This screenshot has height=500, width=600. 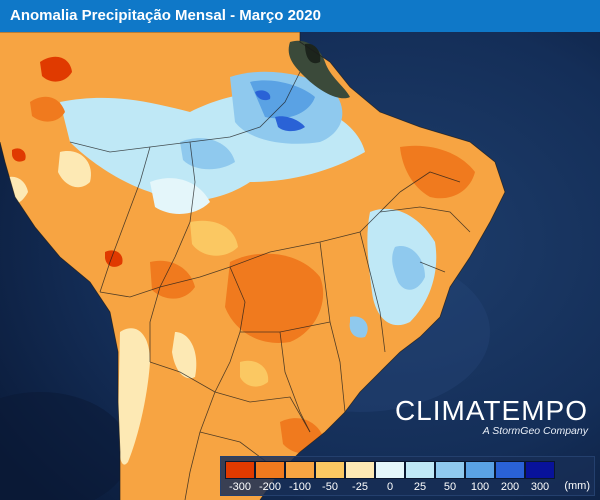 I want to click on legend-label: 25, so click(x=420, y=487).